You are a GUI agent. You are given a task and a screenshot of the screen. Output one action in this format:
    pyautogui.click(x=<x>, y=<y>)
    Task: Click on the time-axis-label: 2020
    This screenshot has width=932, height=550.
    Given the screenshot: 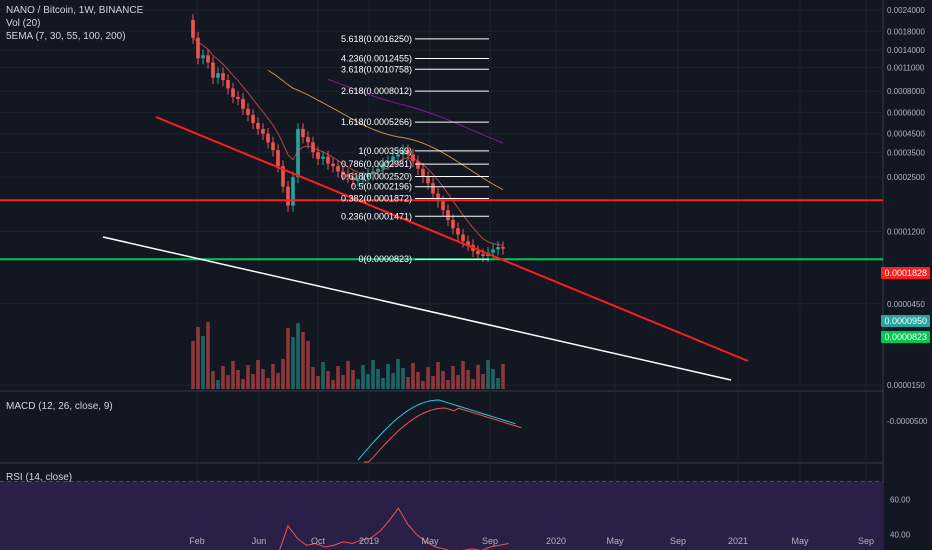 What is the action you would take?
    pyautogui.click(x=556, y=541)
    